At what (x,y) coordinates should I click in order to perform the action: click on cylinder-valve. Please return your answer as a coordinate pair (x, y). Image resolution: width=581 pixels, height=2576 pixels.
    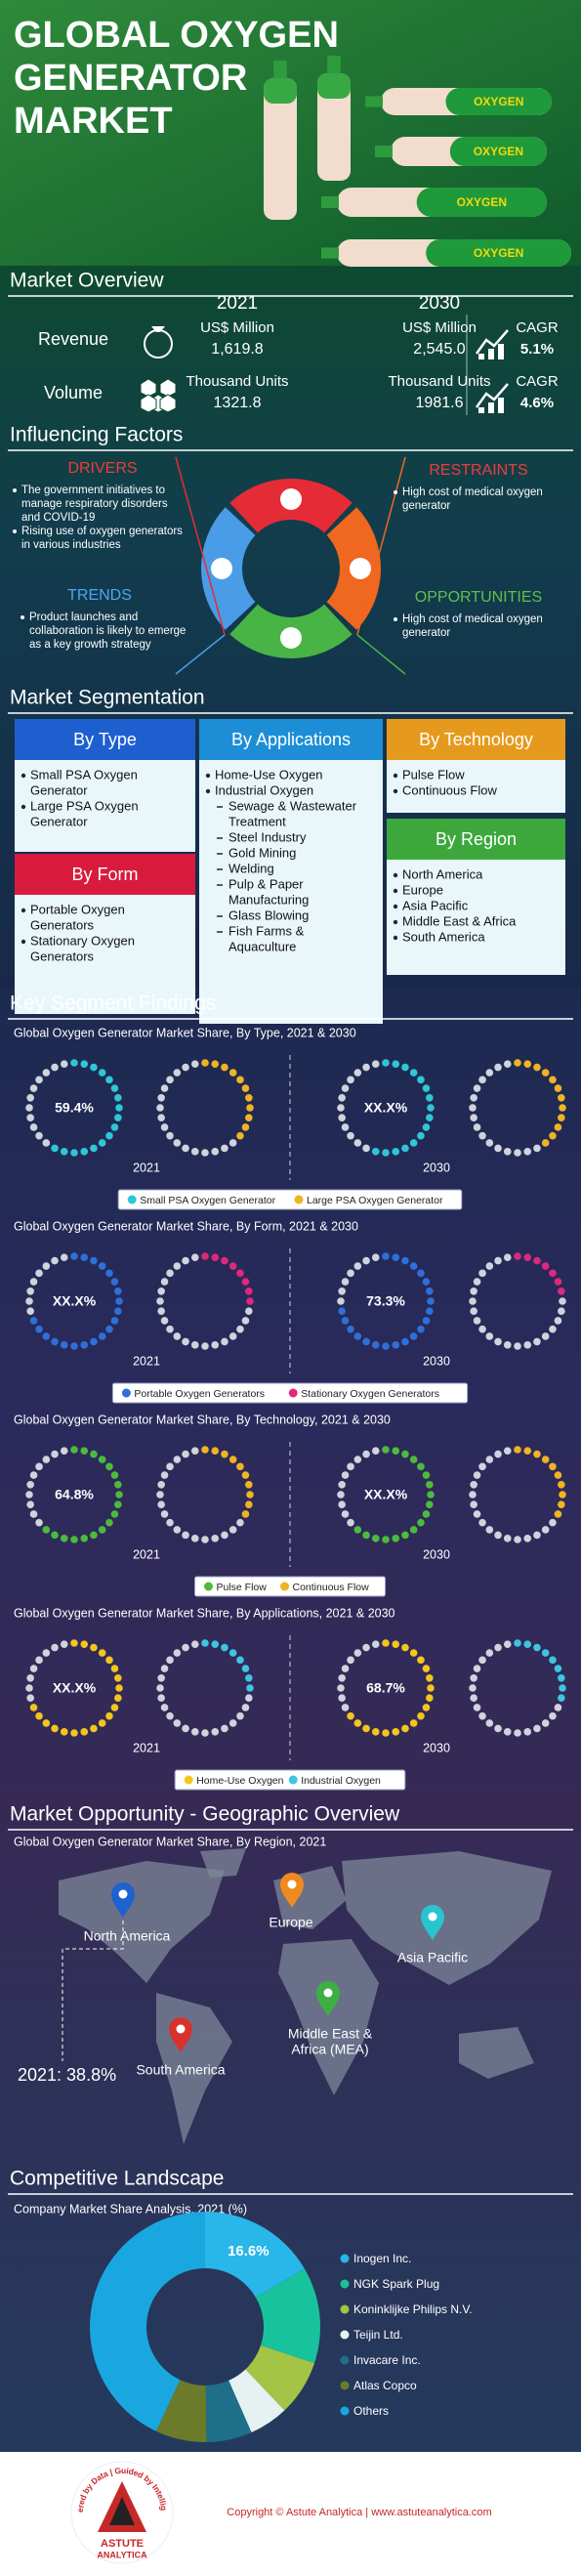
    Looking at the image, I should click on (330, 202).